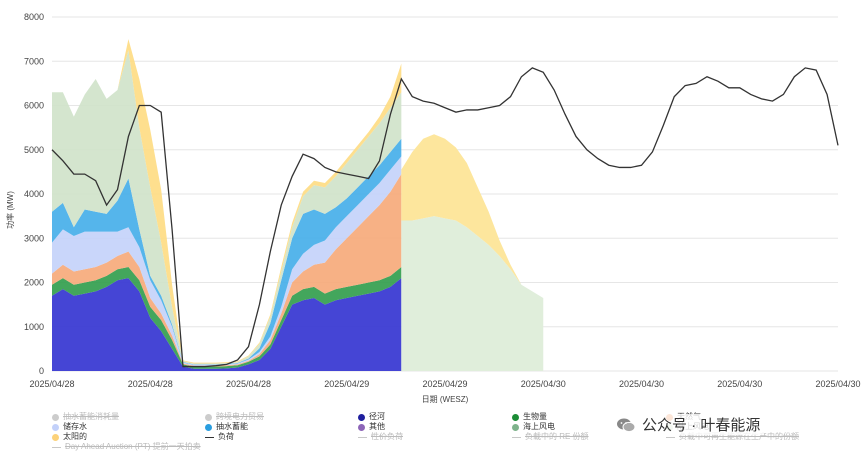 The height and width of the screenshot is (462, 865). I want to click on legend-label: 径河, so click(377, 416).